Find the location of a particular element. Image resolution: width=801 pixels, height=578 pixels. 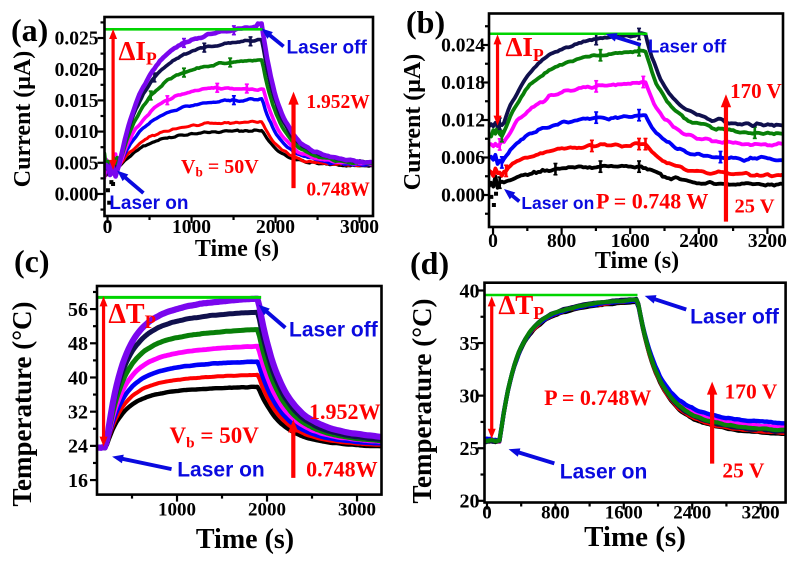

x-tick-label: 0 is located at coordinates (493, 241).